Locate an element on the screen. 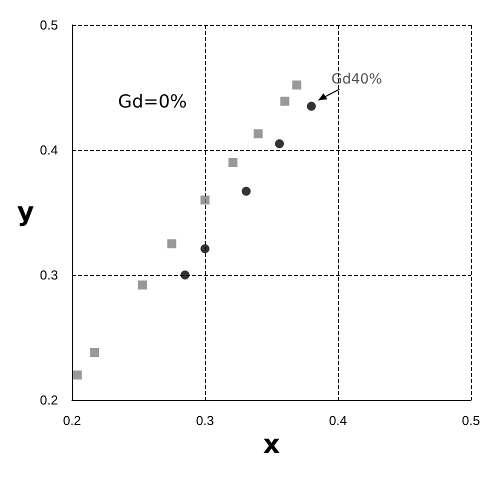 Image resolution: width=491 pixels, height=483 pixels. y-axis-title: y is located at coordinates (25, 213).